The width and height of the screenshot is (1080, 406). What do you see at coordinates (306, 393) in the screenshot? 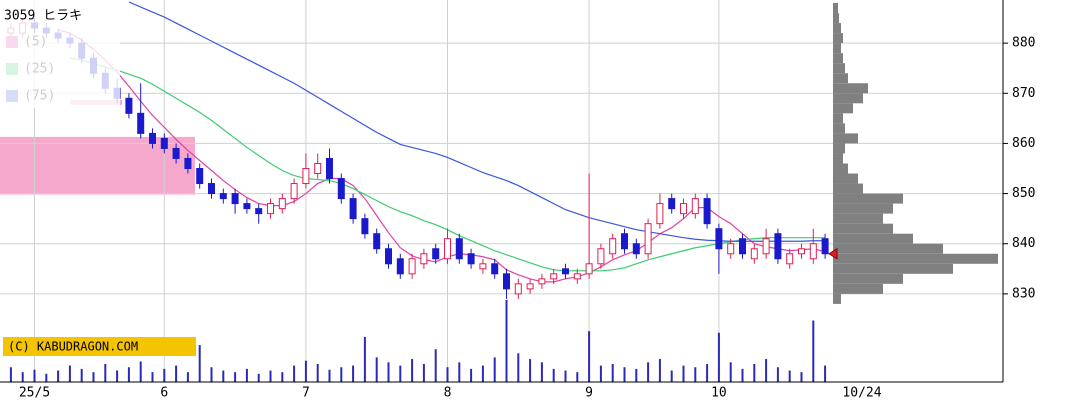
I see `x-tick-label: 7` at bounding box center [306, 393].